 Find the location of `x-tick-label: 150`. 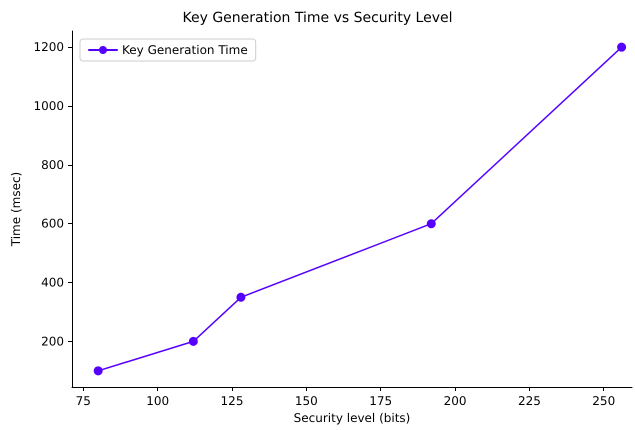

x-tick-label: 150 is located at coordinates (306, 401).